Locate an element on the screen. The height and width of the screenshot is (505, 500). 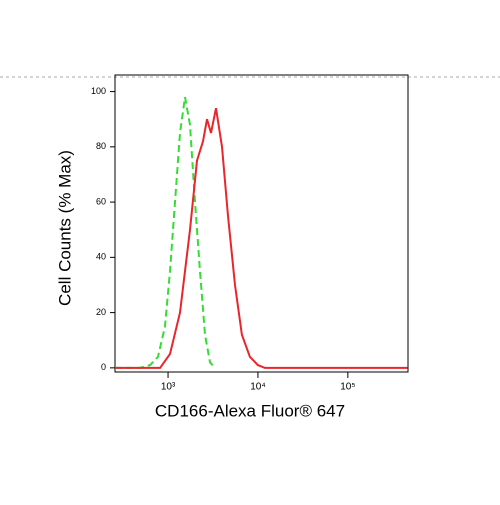
histogram-line is located at coordinates (165, 232).